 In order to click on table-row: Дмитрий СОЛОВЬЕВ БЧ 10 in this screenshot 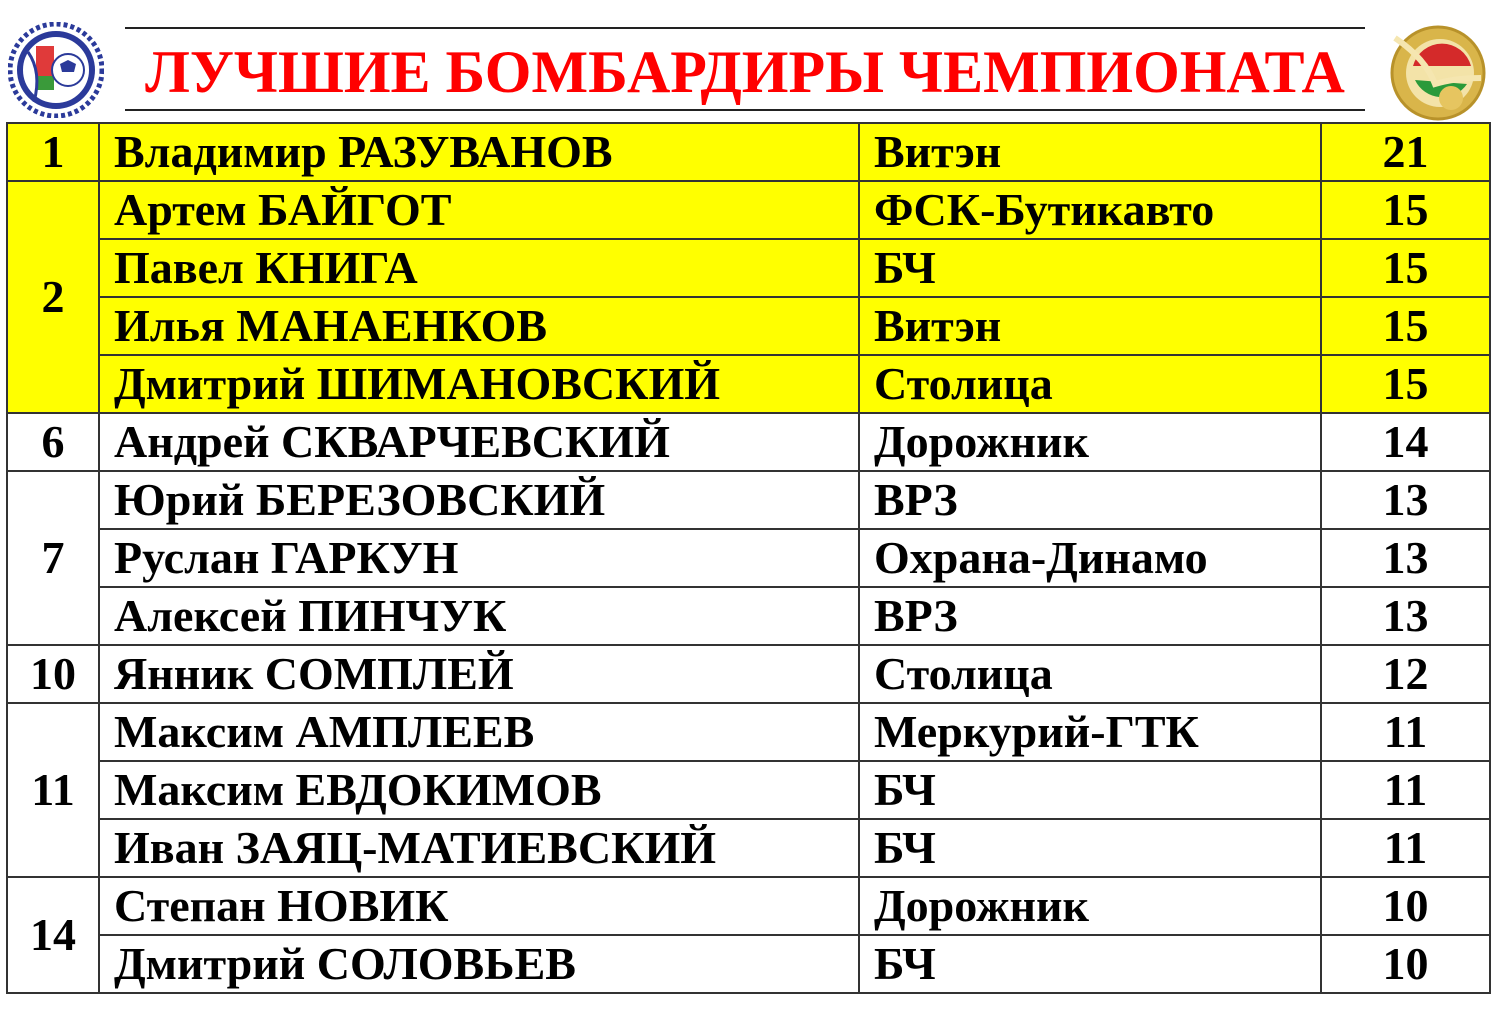, I will do `click(749, 964)`.